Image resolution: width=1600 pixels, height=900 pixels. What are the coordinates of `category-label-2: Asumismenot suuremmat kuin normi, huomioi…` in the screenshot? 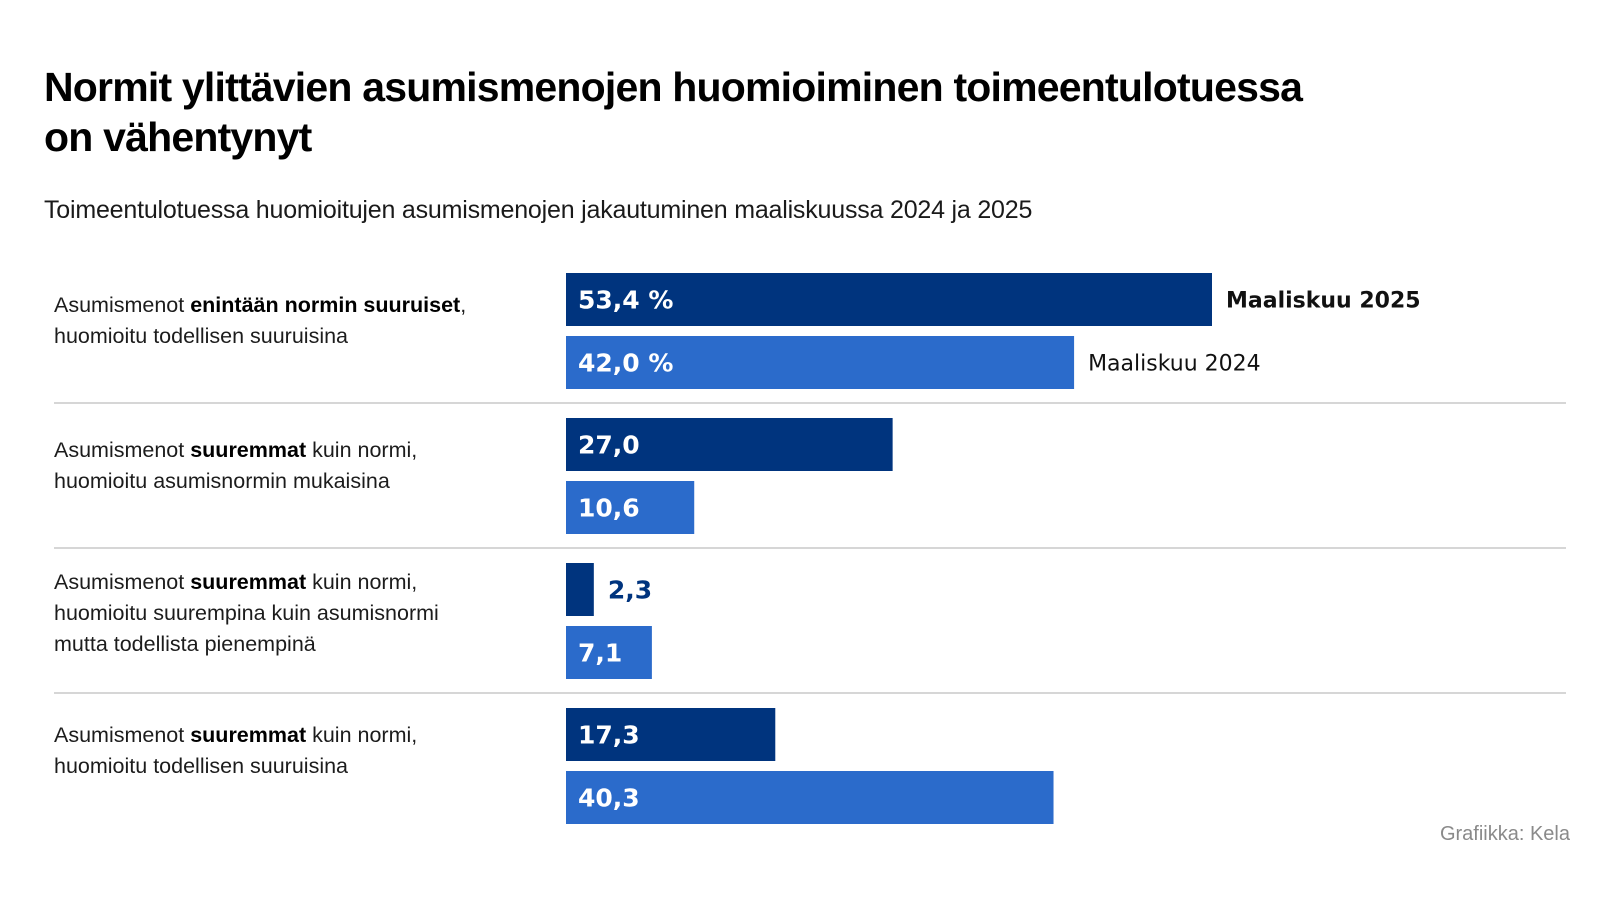 It's located at (289, 466).